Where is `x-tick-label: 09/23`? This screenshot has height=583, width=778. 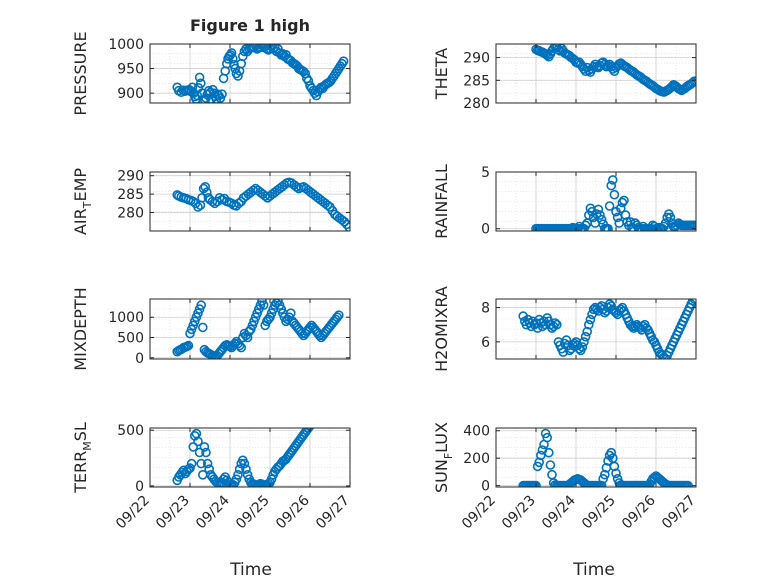 x-tick-label: 09/23 is located at coordinates (519, 513).